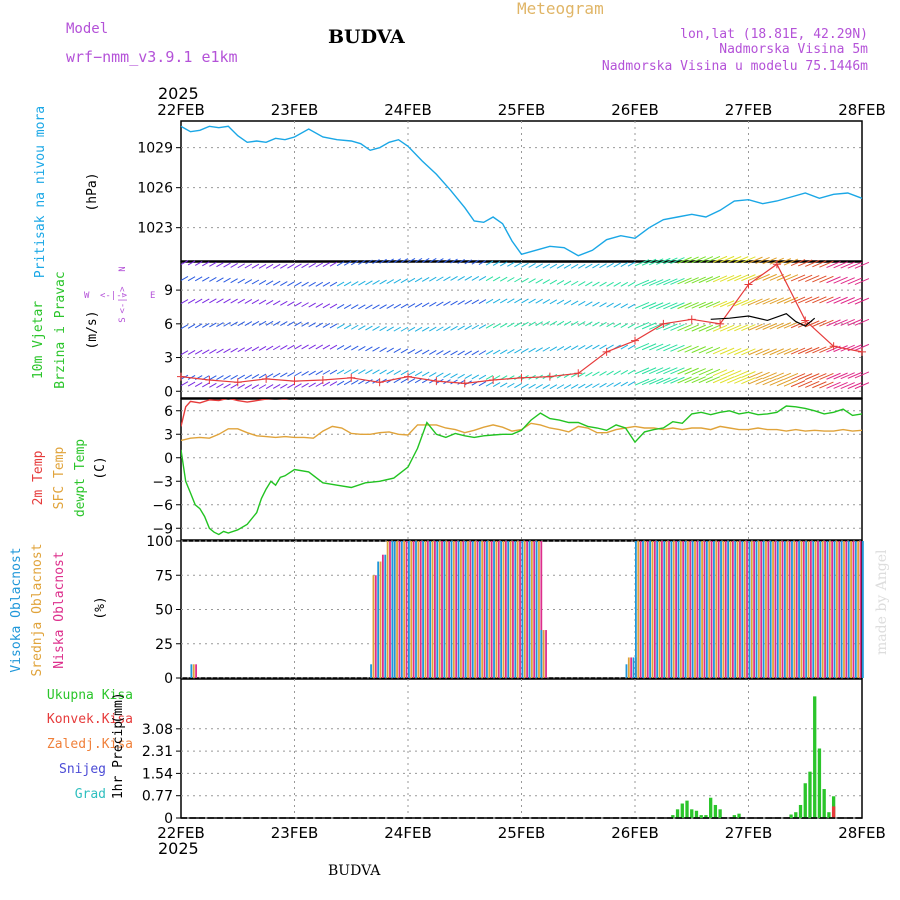 Image resolution: width=900 pixels, height=900 pixels. I want to click on y-tick-label: 3, so click(168, 435).